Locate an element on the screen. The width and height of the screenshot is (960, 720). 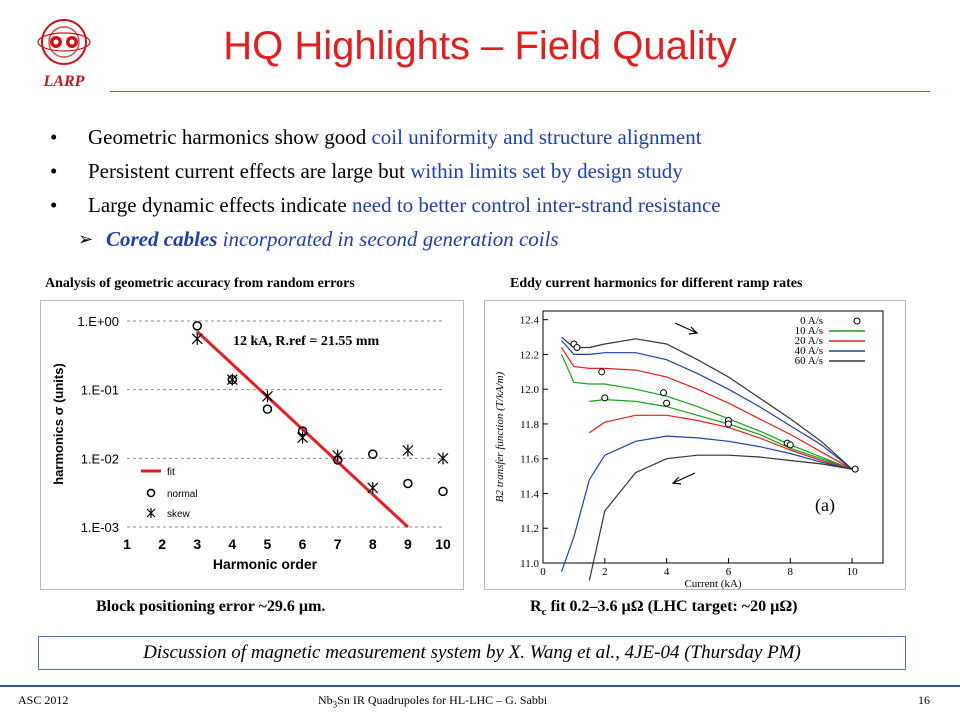
x-tick-label: 9 is located at coordinates (408, 544).